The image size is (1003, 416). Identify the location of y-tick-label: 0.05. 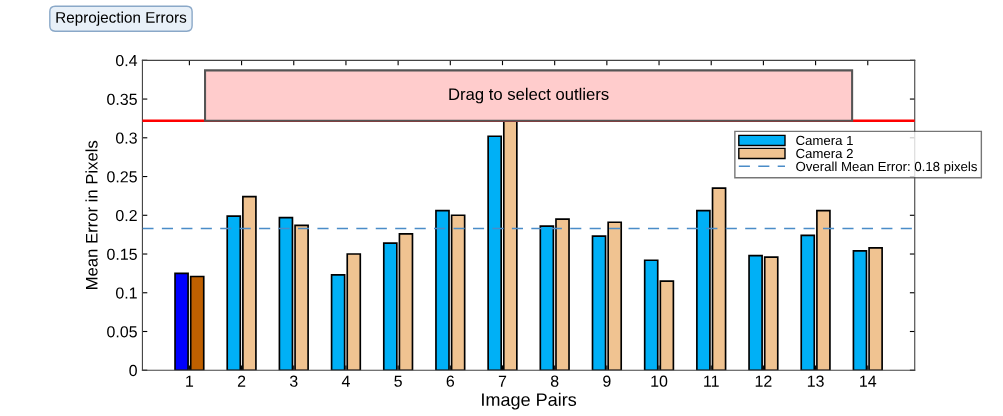
(122, 332).